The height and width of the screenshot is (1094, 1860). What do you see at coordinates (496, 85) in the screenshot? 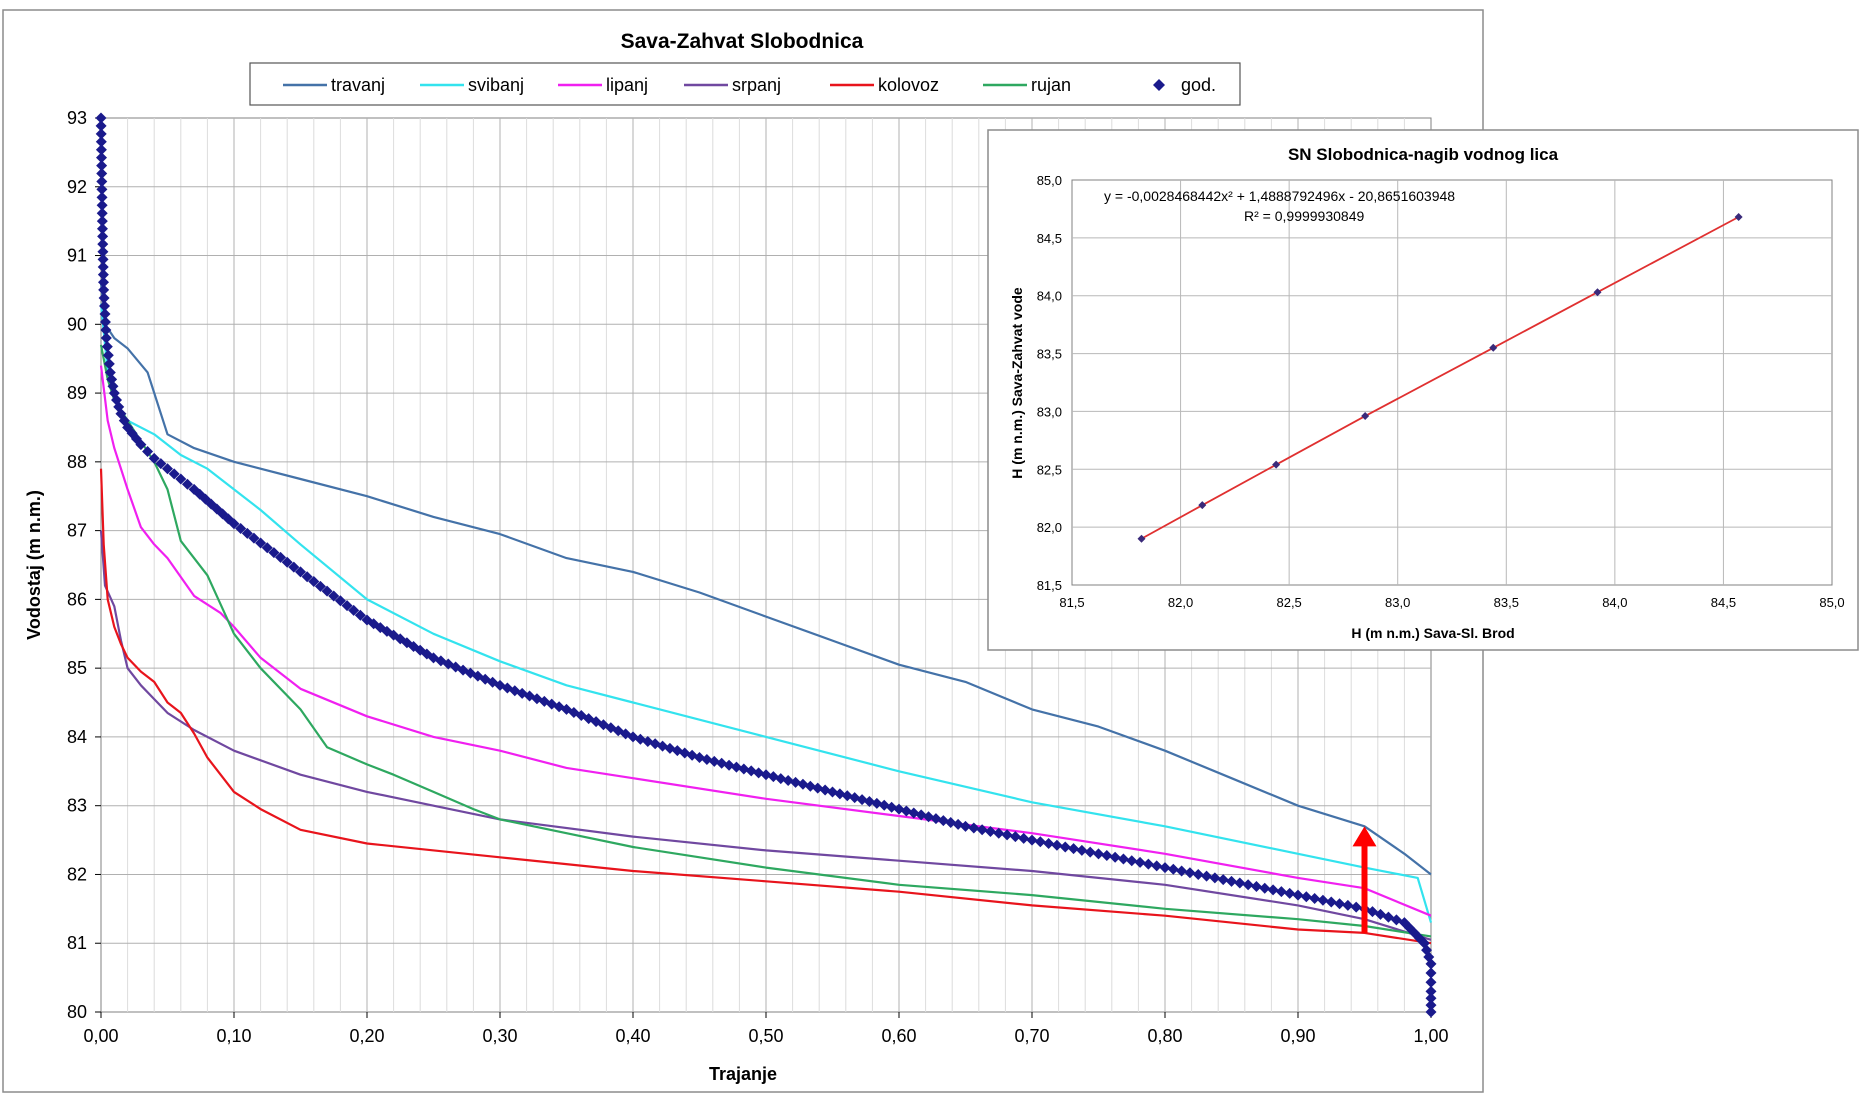
I see `legend-label: svibanj` at bounding box center [496, 85].